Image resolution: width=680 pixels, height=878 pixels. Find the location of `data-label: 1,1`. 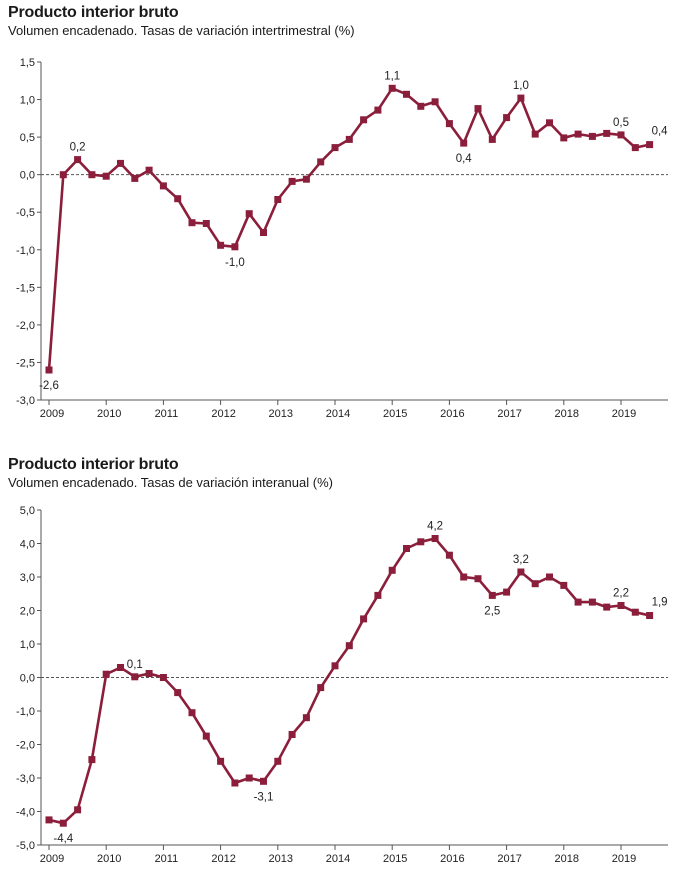

data-label: 1,1 is located at coordinates (392, 76).